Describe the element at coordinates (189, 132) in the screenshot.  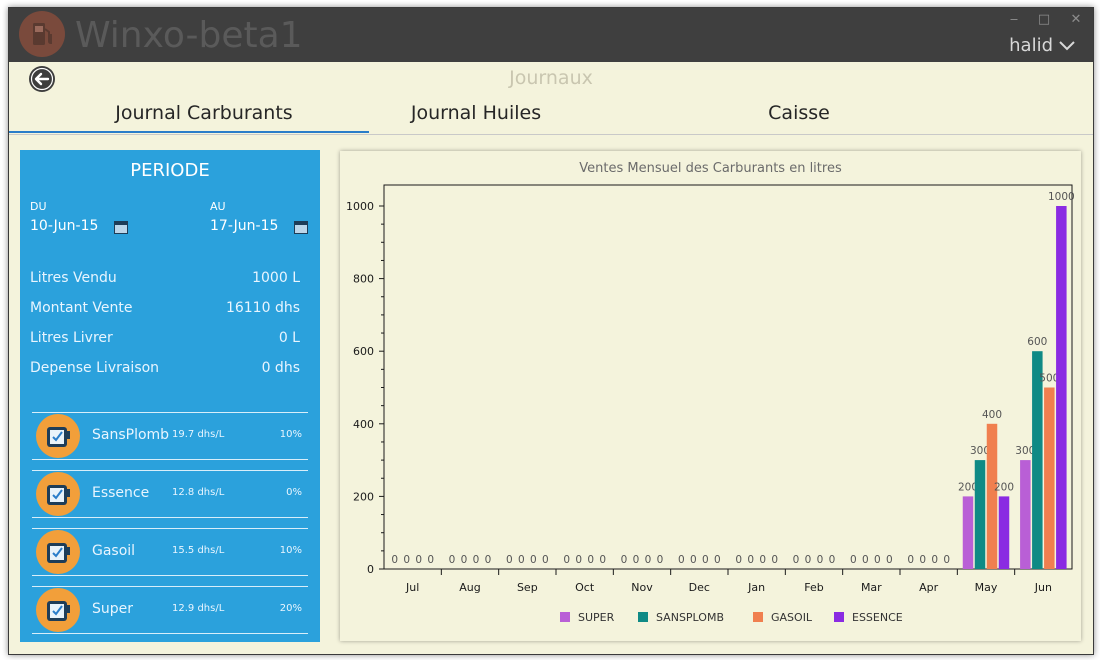
I see `active-tab-indicator` at that location.